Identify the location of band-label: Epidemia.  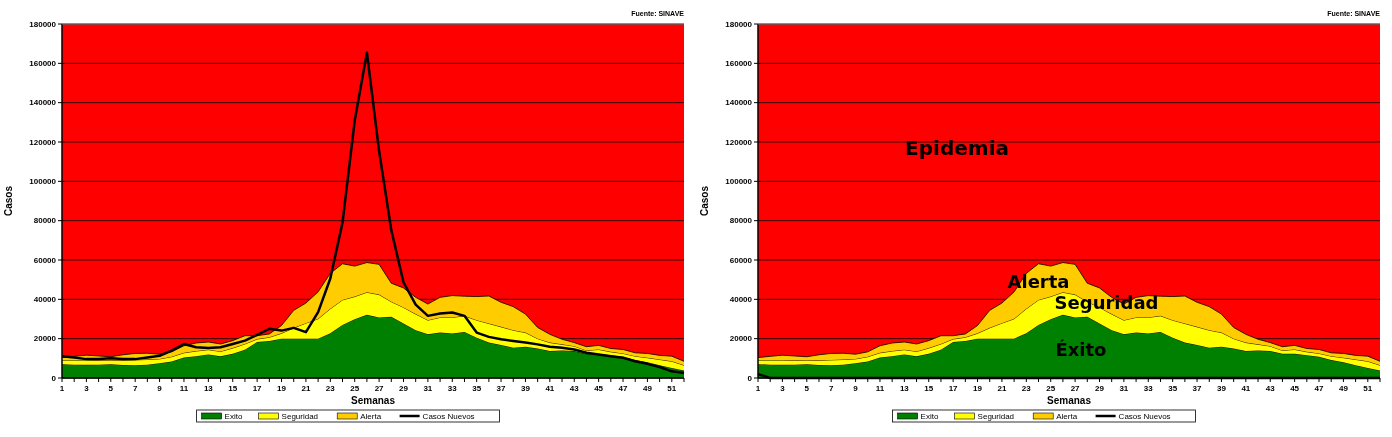
(957, 147).